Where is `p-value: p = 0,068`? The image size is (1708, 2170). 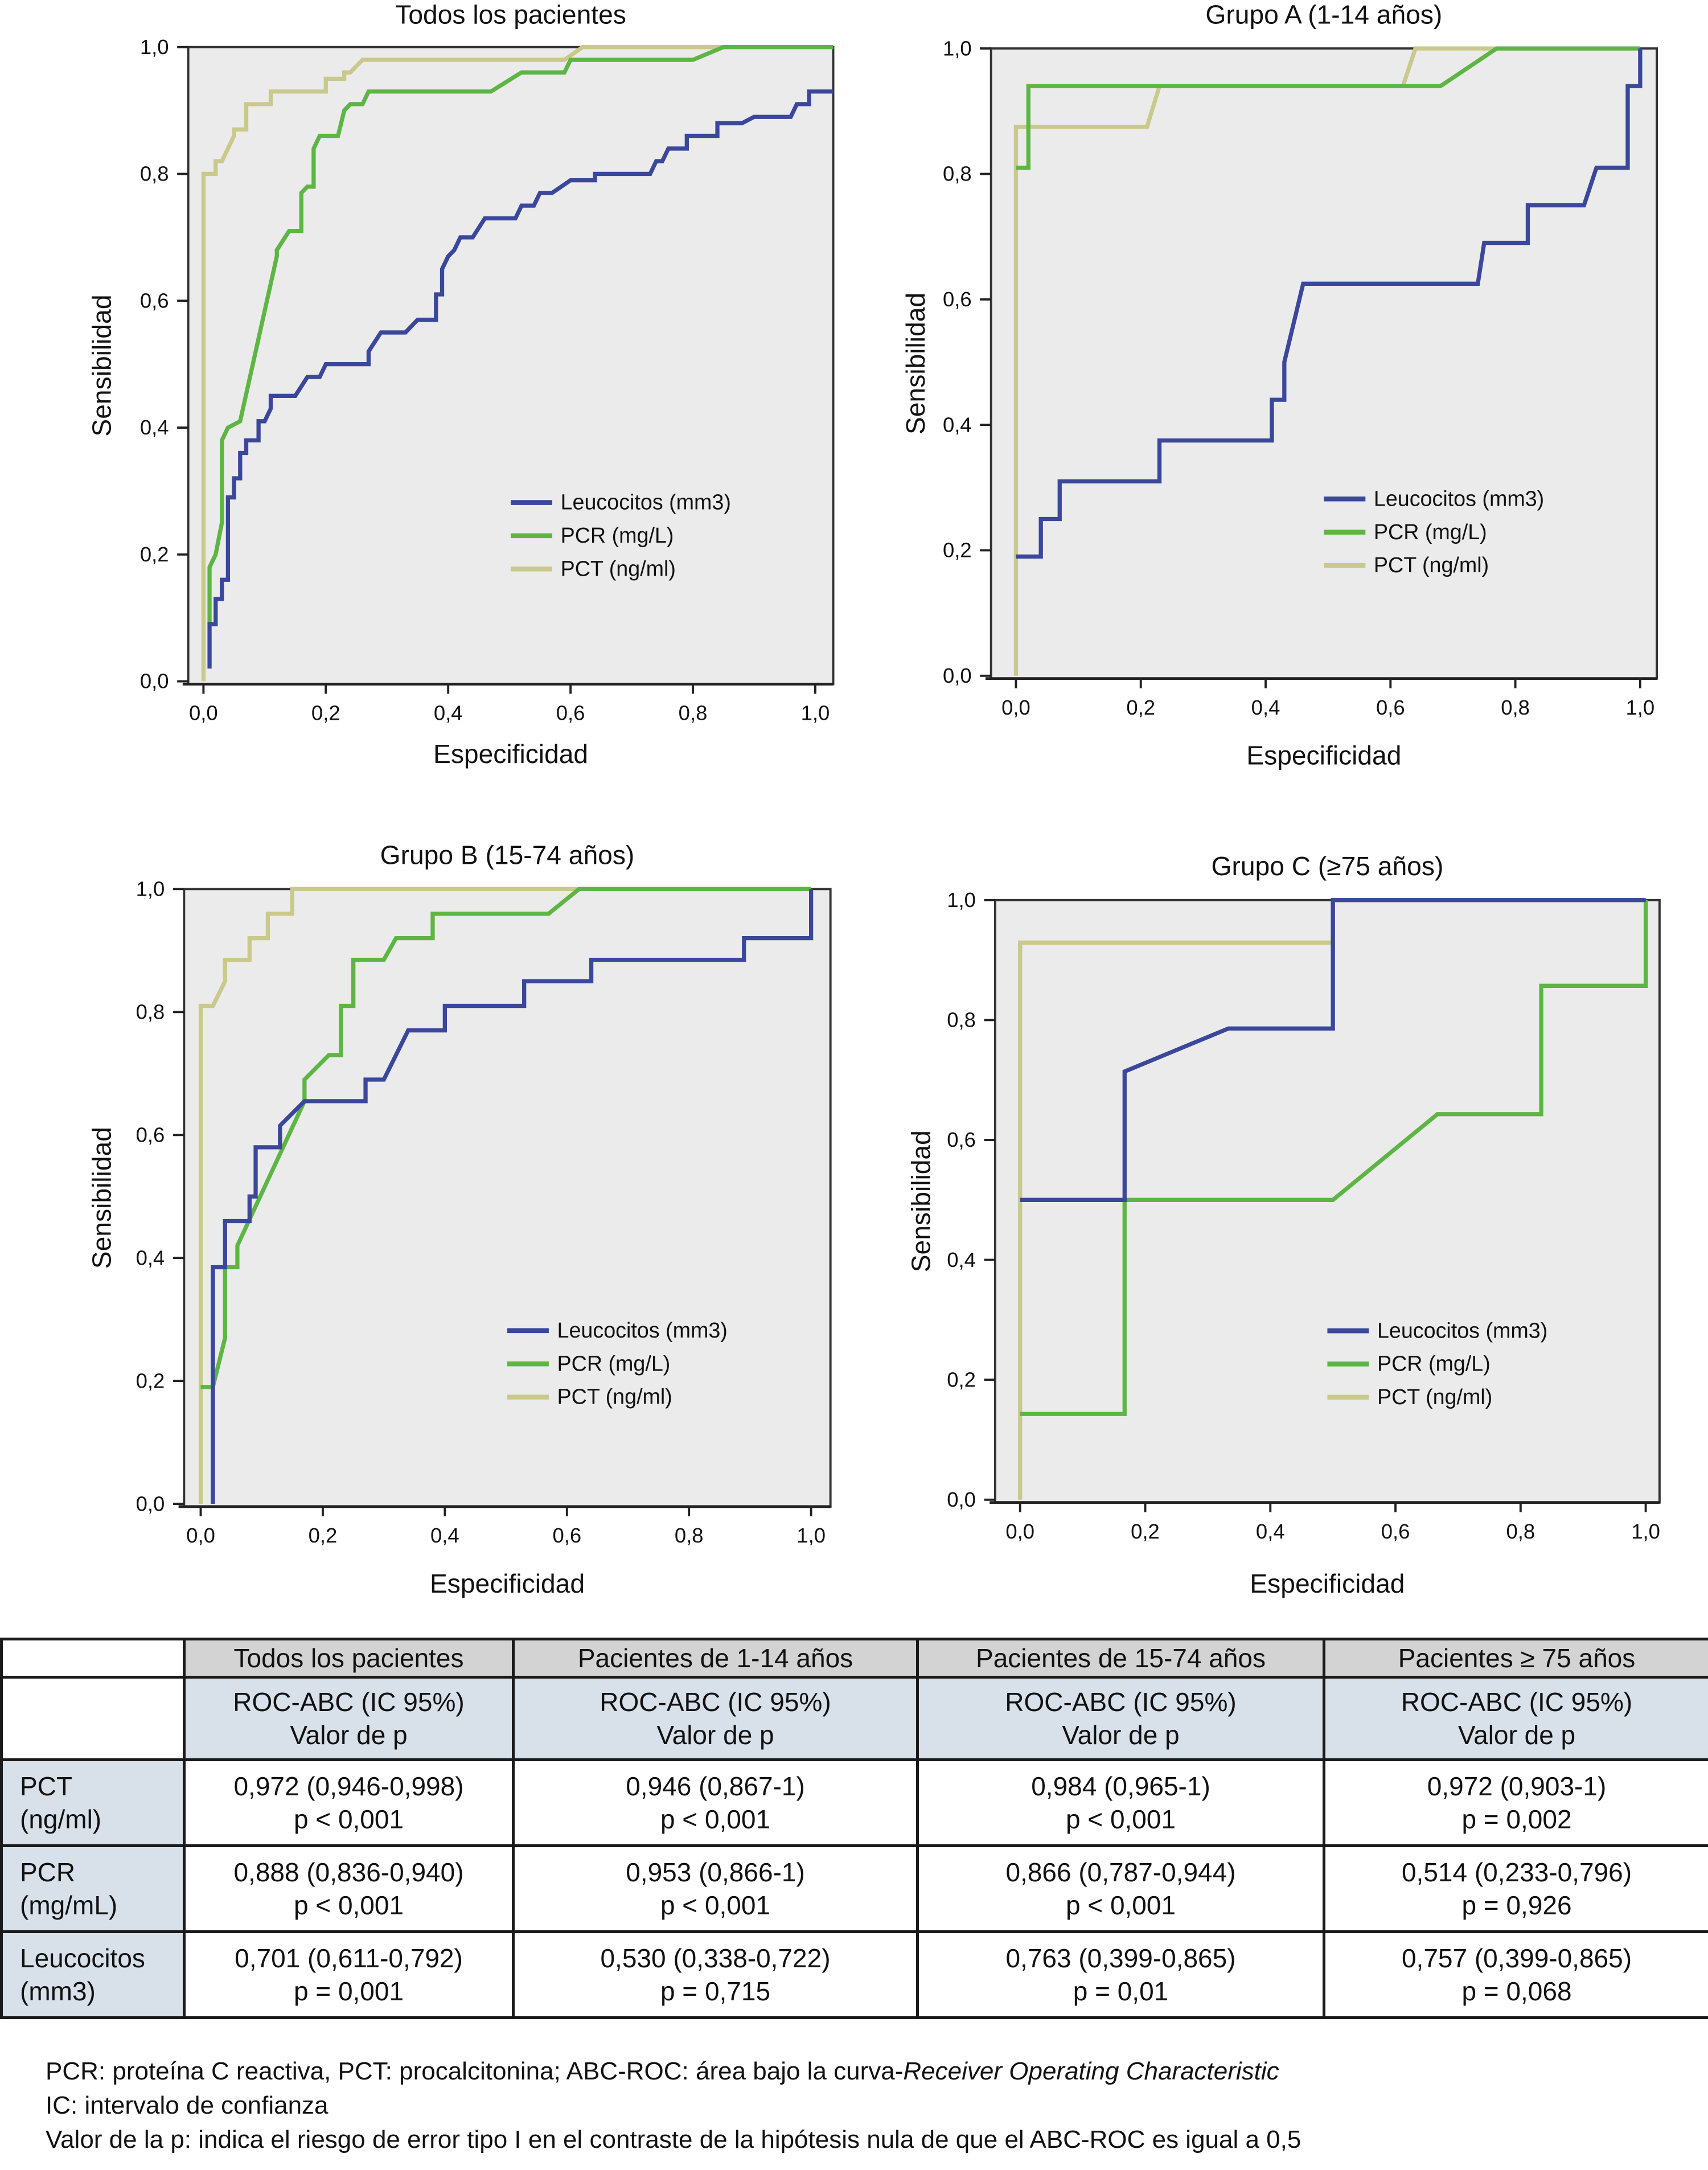
p-value: p = 0,068 is located at coordinates (1516, 1991).